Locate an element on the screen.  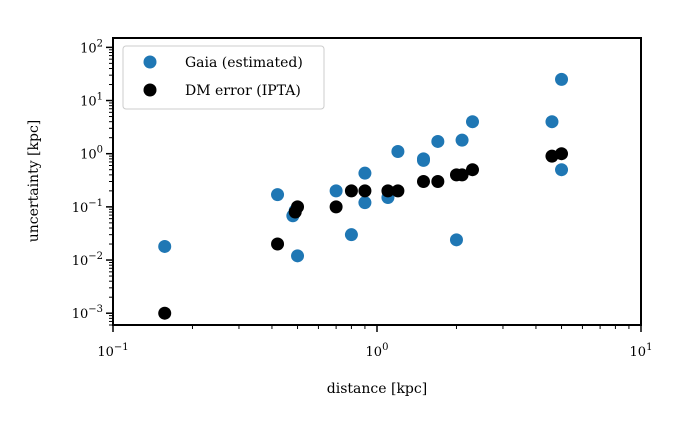
x-axis-label: distance [kpc] is located at coordinates (377, 389).